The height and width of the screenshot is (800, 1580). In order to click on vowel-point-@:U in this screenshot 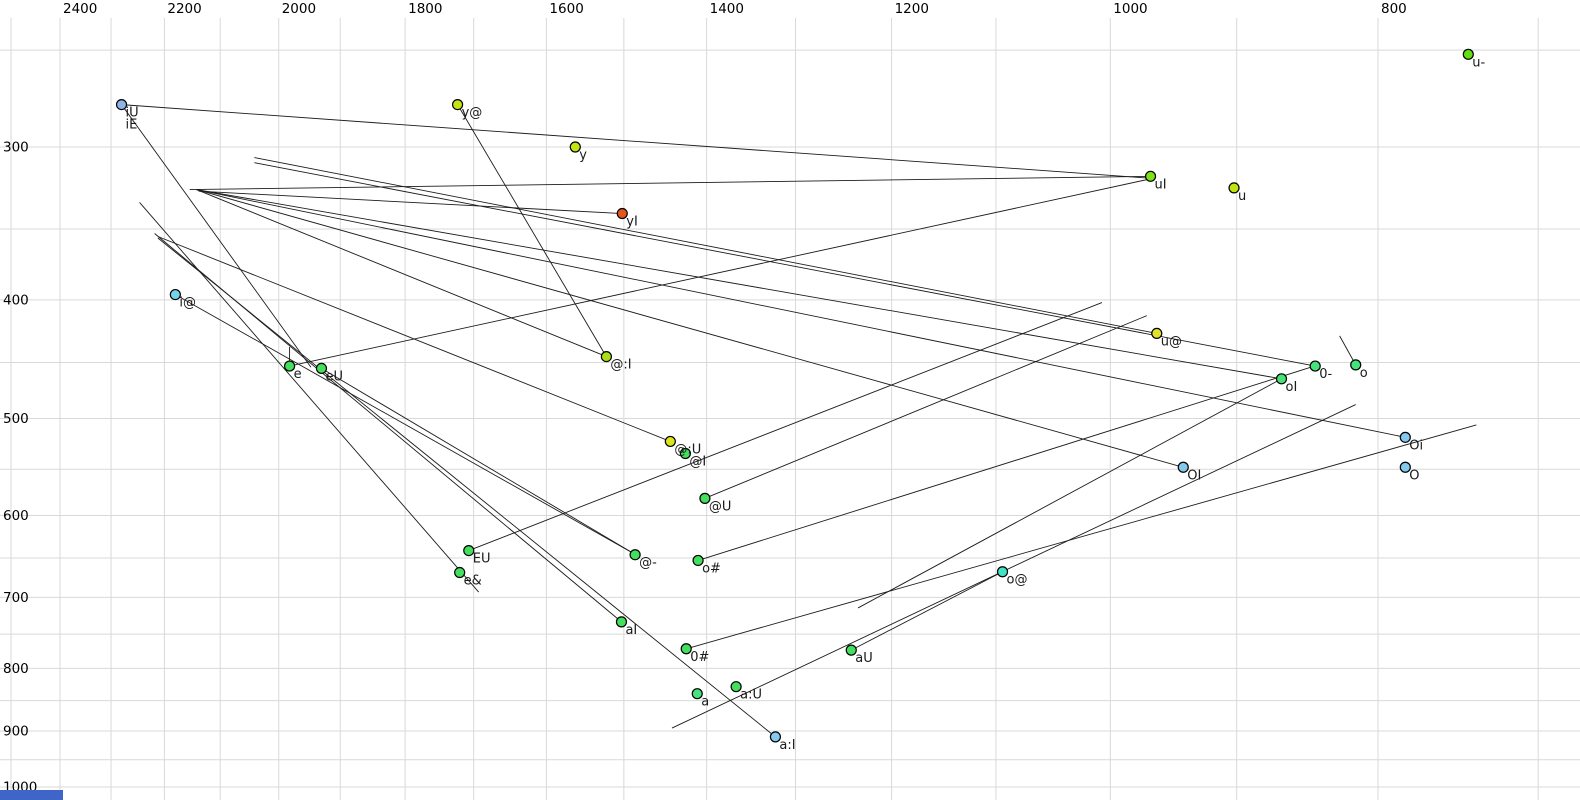, I will do `click(670, 441)`.